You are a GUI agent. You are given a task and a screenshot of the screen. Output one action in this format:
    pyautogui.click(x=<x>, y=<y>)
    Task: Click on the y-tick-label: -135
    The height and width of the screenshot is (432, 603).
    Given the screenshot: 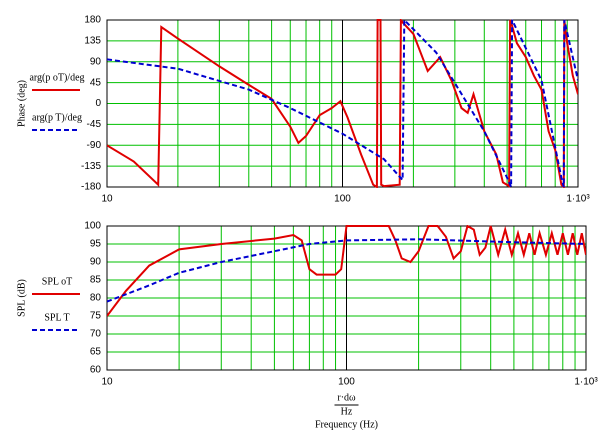 What is the action you would take?
    pyautogui.click(x=91, y=166)
    